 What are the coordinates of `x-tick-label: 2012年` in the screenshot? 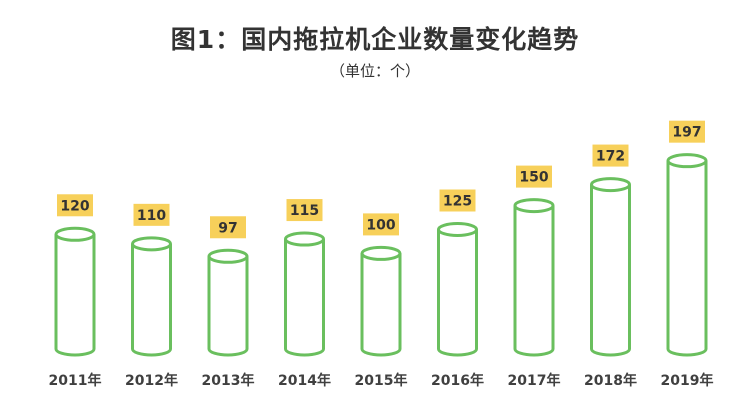 It's located at (151, 380).